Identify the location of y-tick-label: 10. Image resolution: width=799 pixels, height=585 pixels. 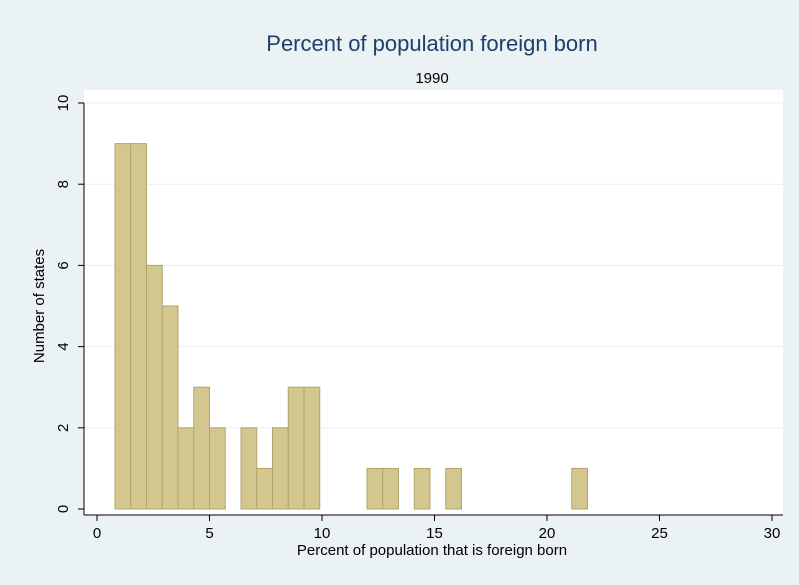
(63, 103).